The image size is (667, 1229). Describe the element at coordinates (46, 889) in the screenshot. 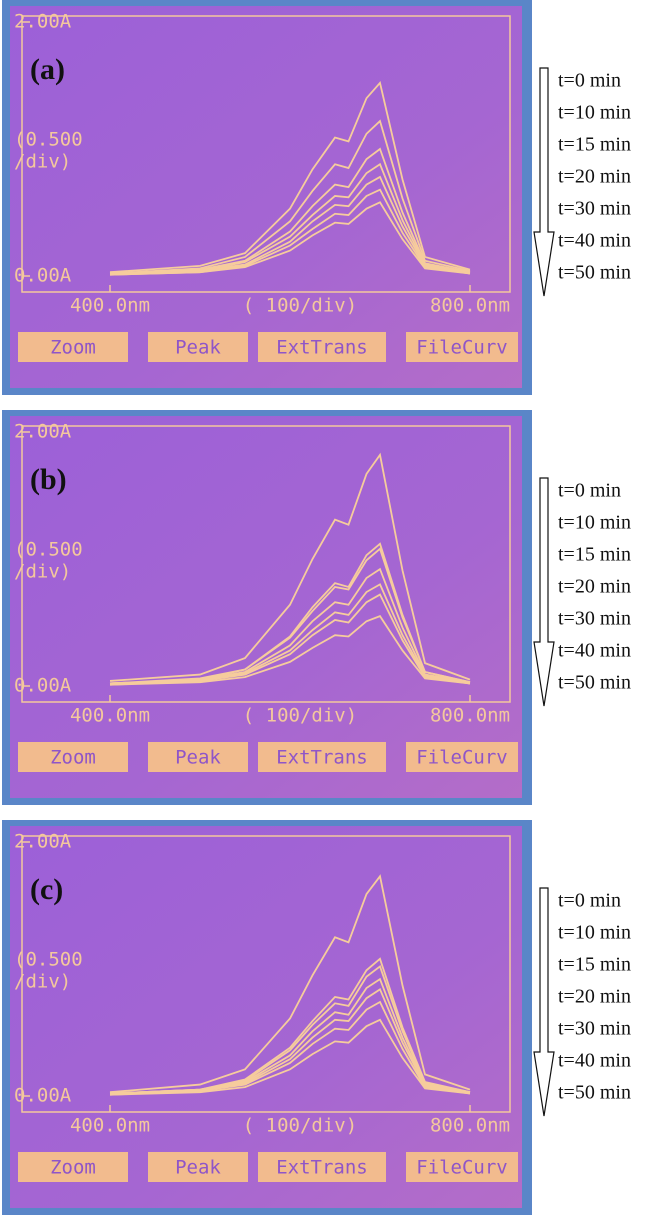

I see `panel-label: (c)` at that location.